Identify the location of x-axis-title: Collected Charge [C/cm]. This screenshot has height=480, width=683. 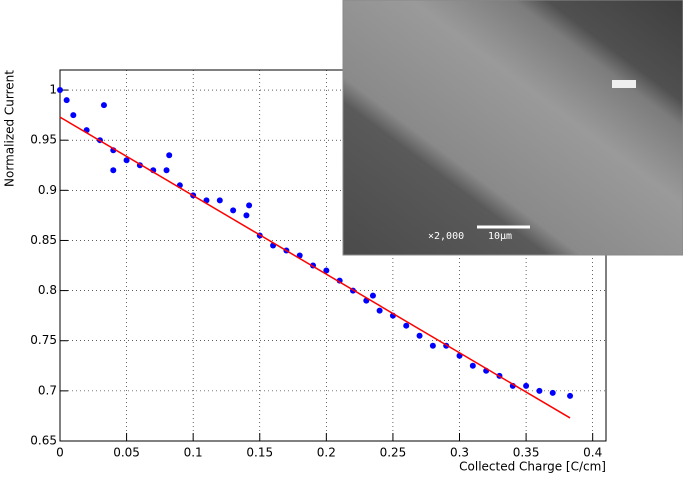
(532, 467).